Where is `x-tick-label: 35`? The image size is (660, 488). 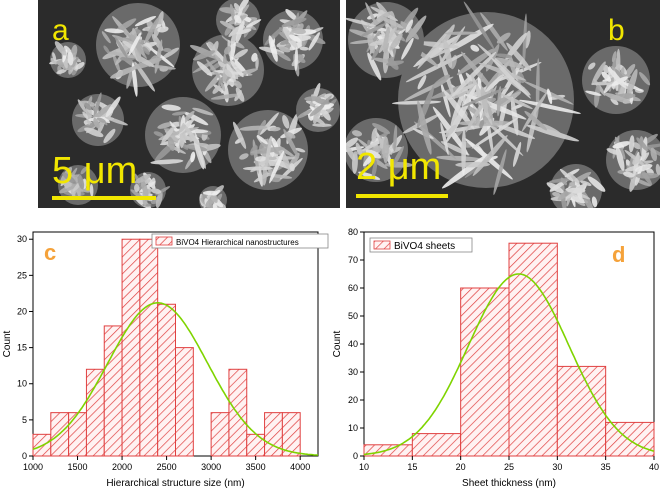
x-tick-label: 35 is located at coordinates (606, 467).